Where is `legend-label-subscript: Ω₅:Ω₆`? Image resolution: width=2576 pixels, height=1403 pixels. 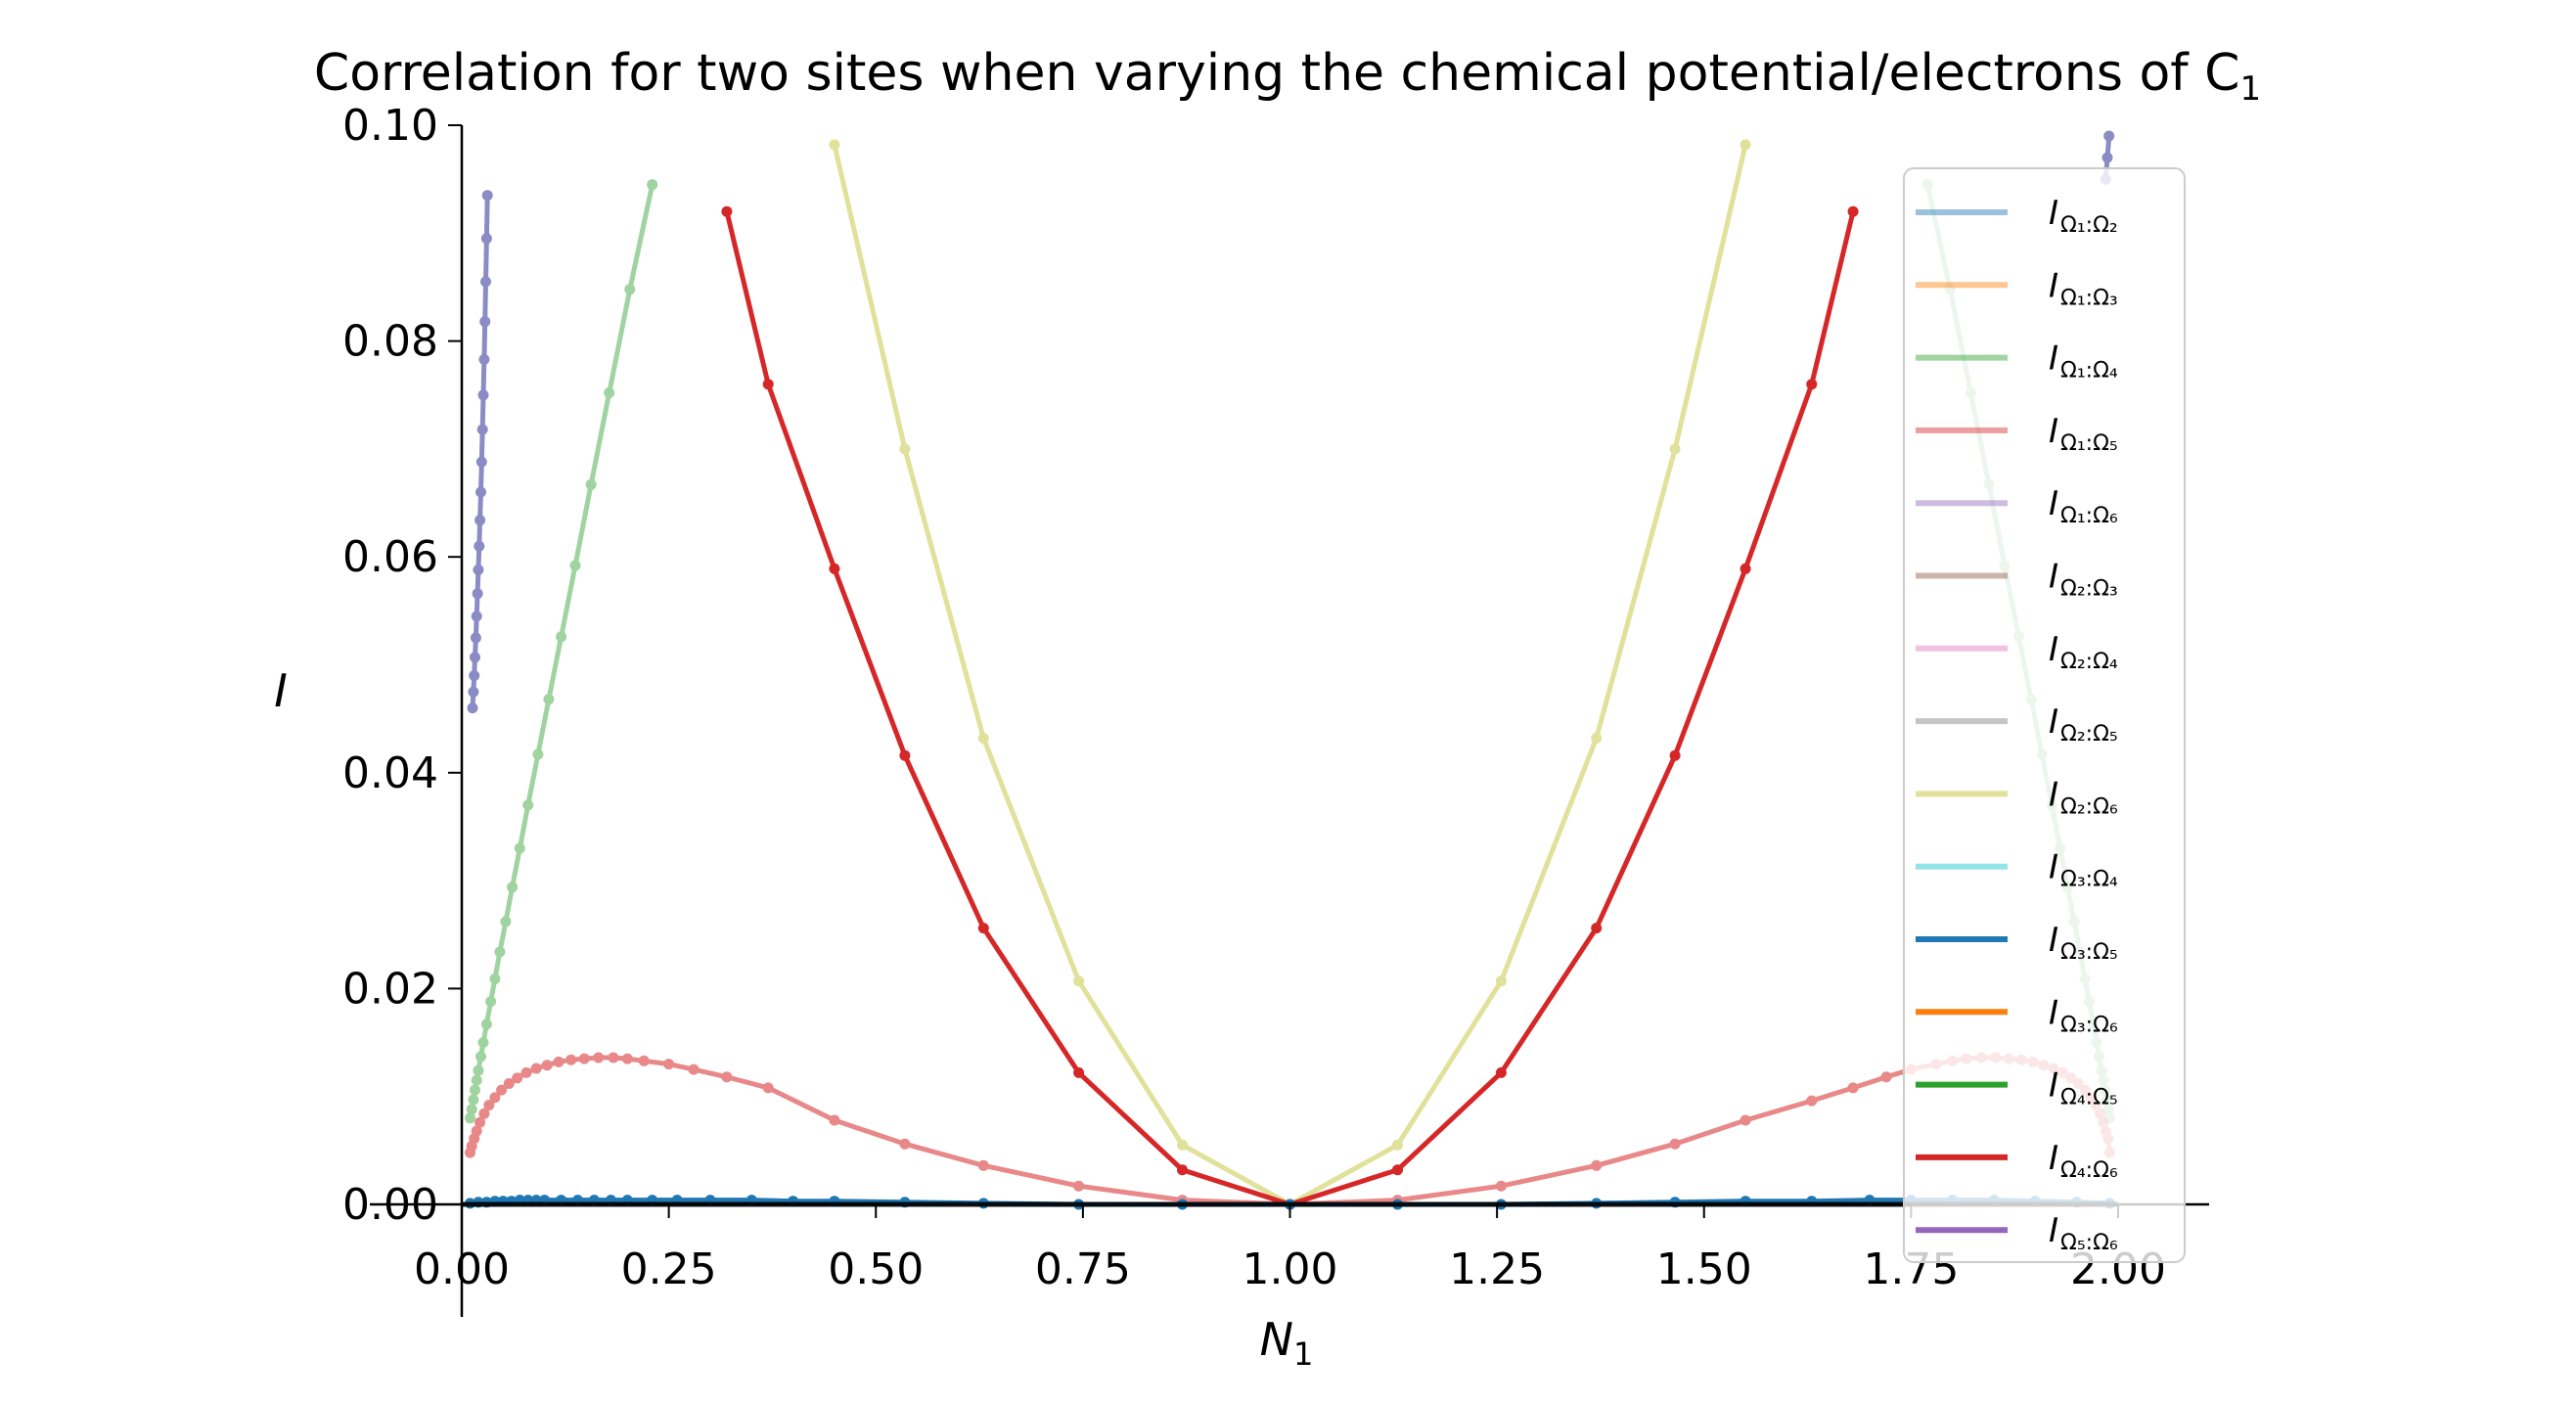 legend-label-subscript: Ω₅:Ω₆ is located at coordinates (2089, 1243).